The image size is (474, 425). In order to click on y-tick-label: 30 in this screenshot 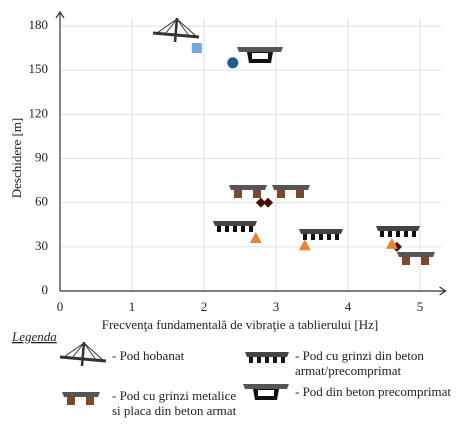, I will do `click(41, 245)`.